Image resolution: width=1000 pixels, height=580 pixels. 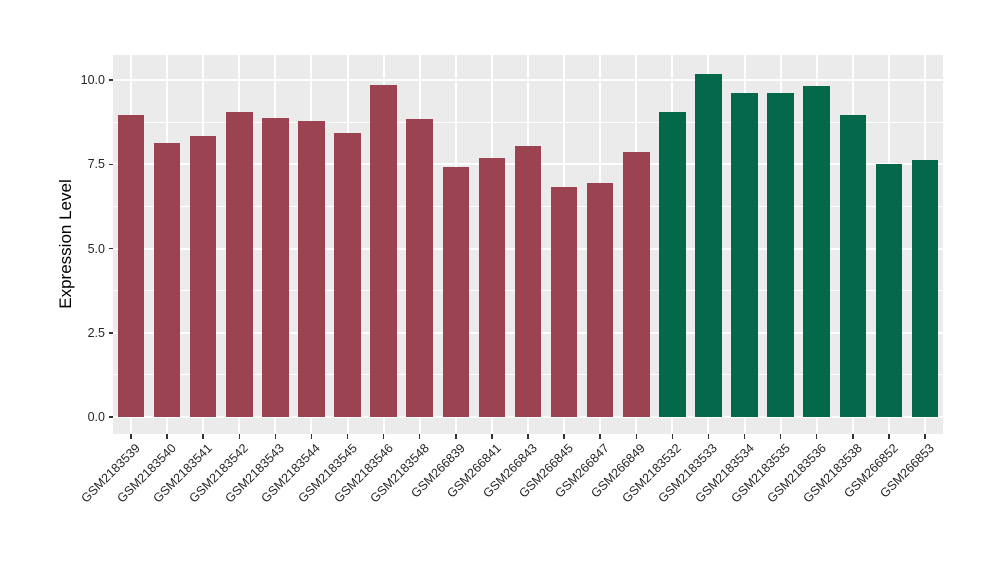 What do you see at coordinates (167, 279) in the screenshot?
I see `bar-GSM2183540` at bounding box center [167, 279].